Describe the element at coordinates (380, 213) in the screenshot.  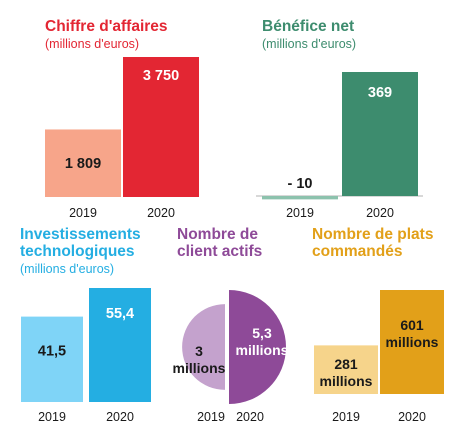
I see `chart2-xtick-2020: 2020` at that location.